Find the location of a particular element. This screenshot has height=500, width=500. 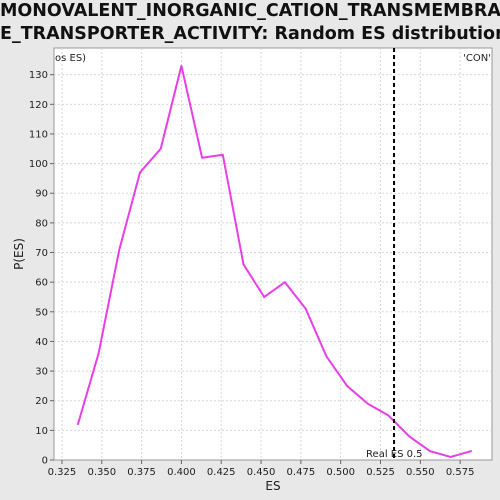

y-tick-label: 0 is located at coordinates (45, 461).